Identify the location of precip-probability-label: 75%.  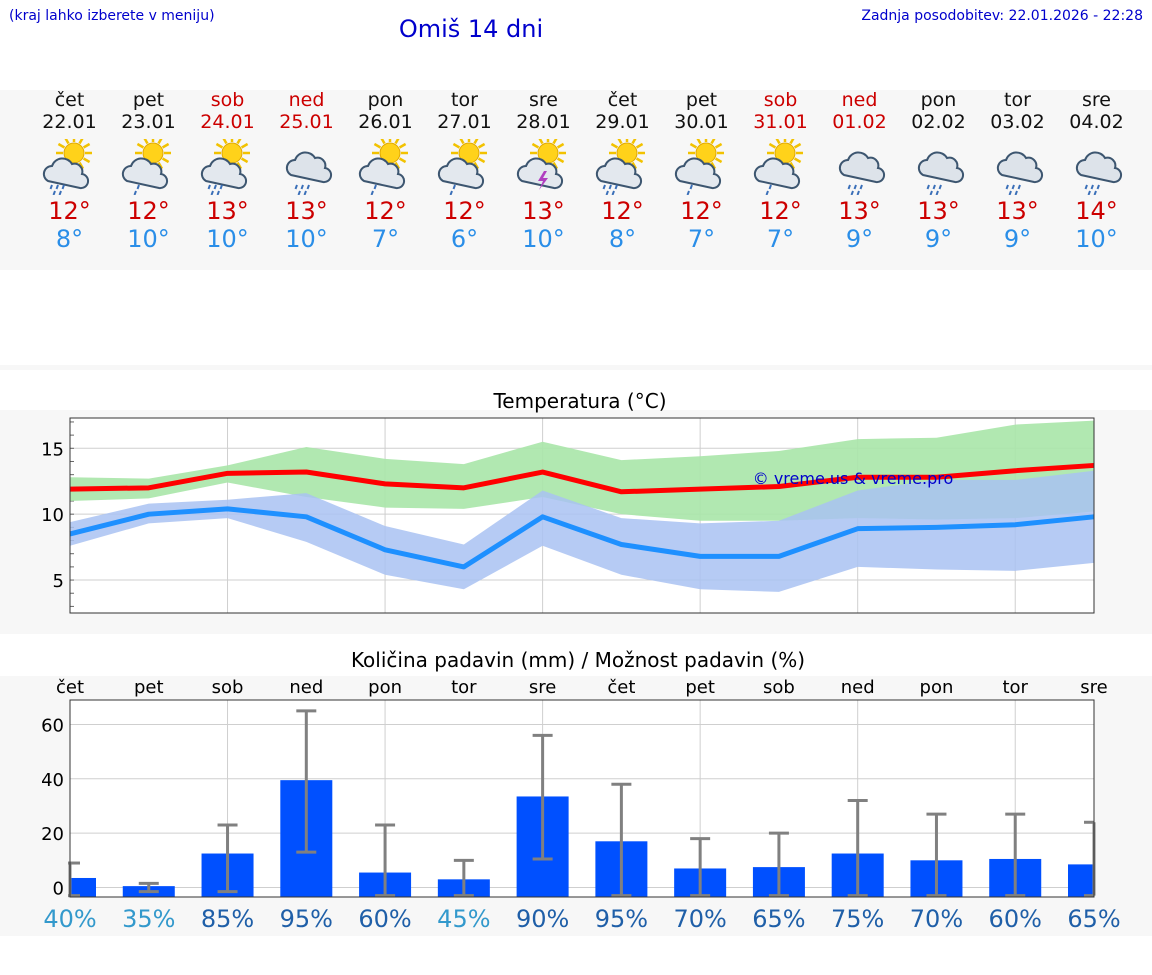
(857, 919).